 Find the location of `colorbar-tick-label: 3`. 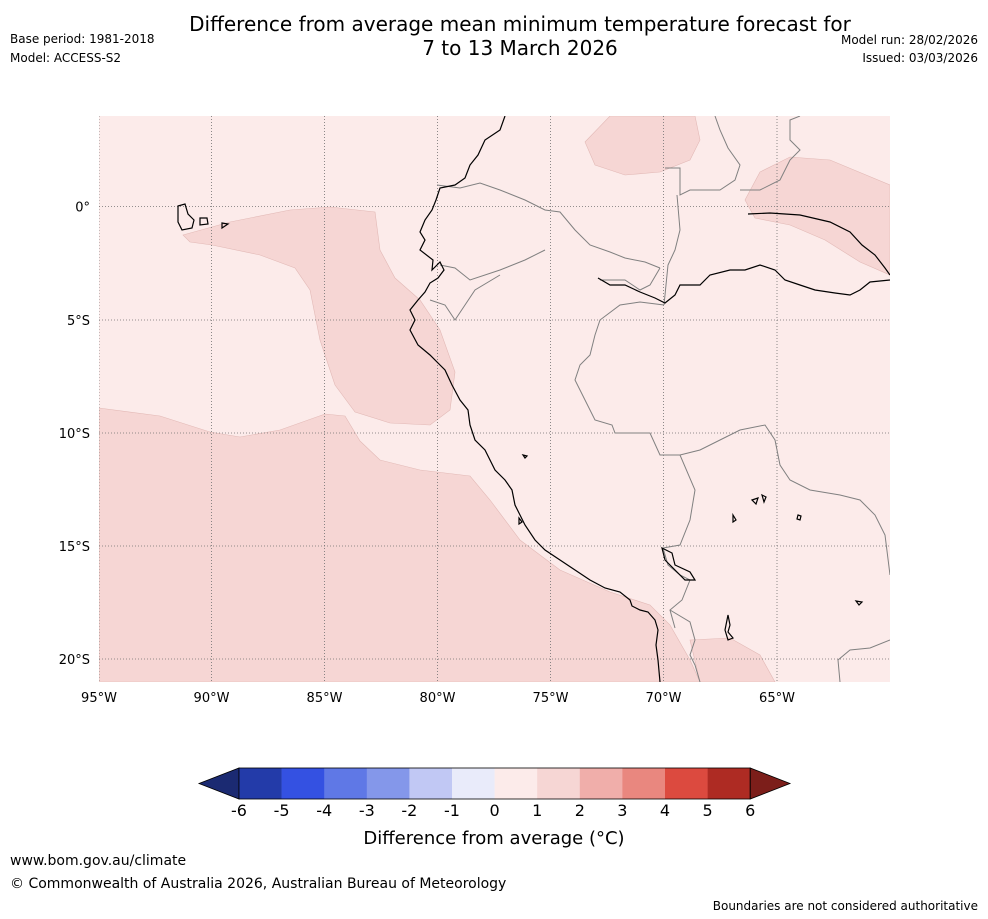

colorbar-tick-label: 3 is located at coordinates (622, 810).